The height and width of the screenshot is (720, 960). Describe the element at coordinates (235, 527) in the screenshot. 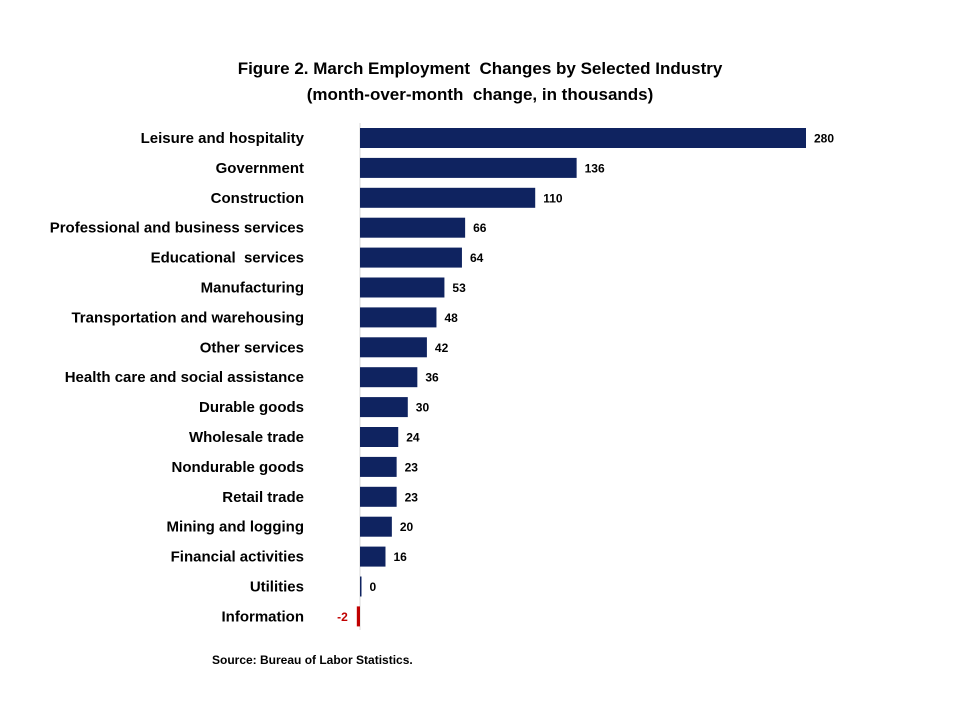

I see `category-label: Mining and logging` at that location.